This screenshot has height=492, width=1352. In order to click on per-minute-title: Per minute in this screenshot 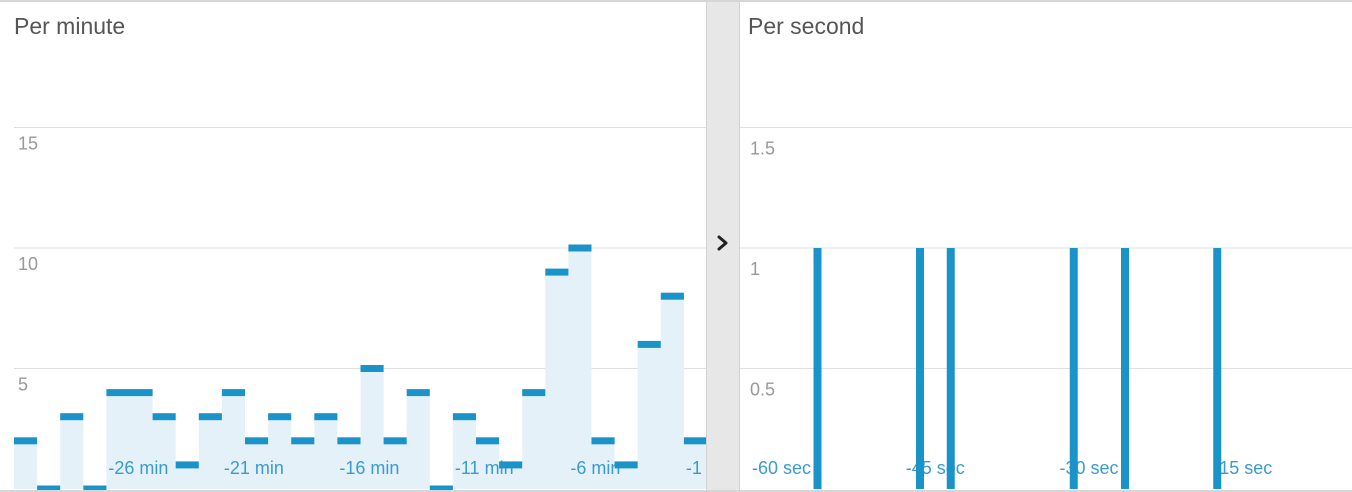, I will do `click(70, 26)`.